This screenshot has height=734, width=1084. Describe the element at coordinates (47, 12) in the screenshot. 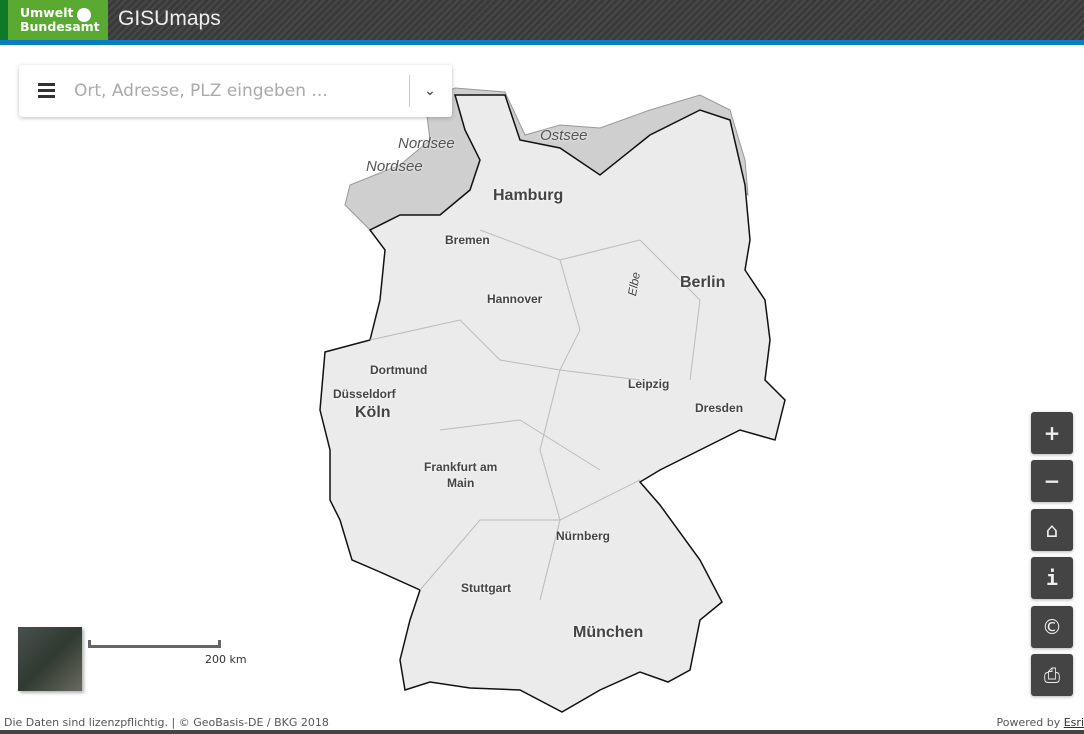

I see `logo-line1: Umwelt` at that location.